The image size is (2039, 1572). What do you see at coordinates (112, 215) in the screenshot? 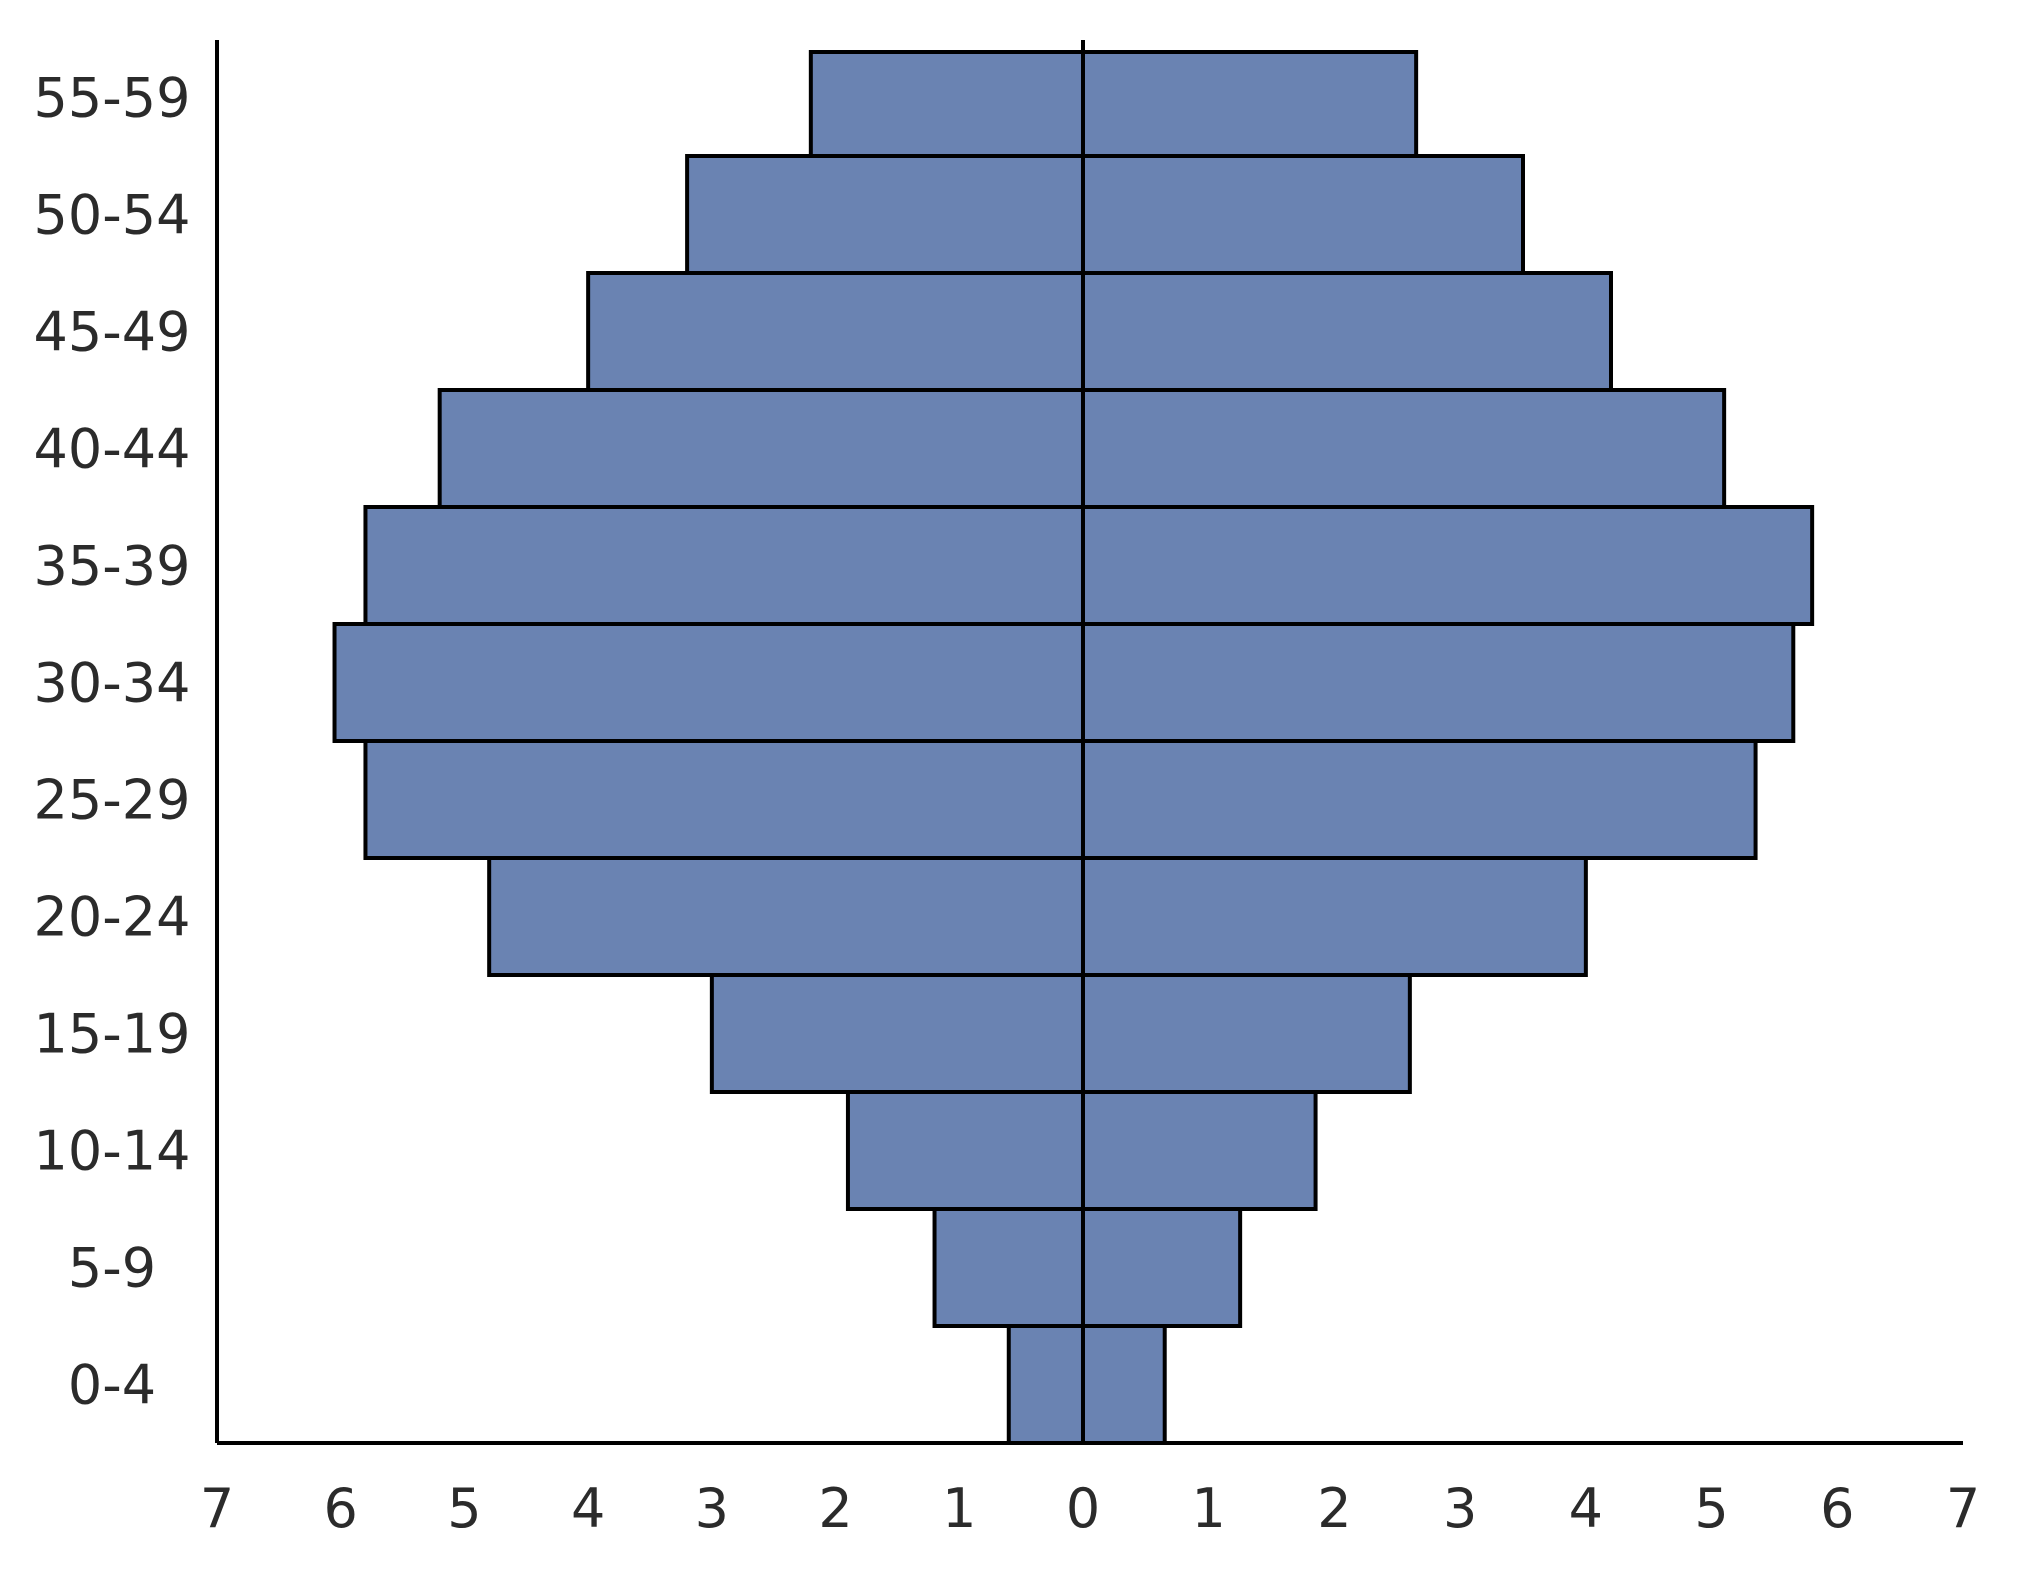
I see `y-label-50-54: 50-54` at bounding box center [112, 215].